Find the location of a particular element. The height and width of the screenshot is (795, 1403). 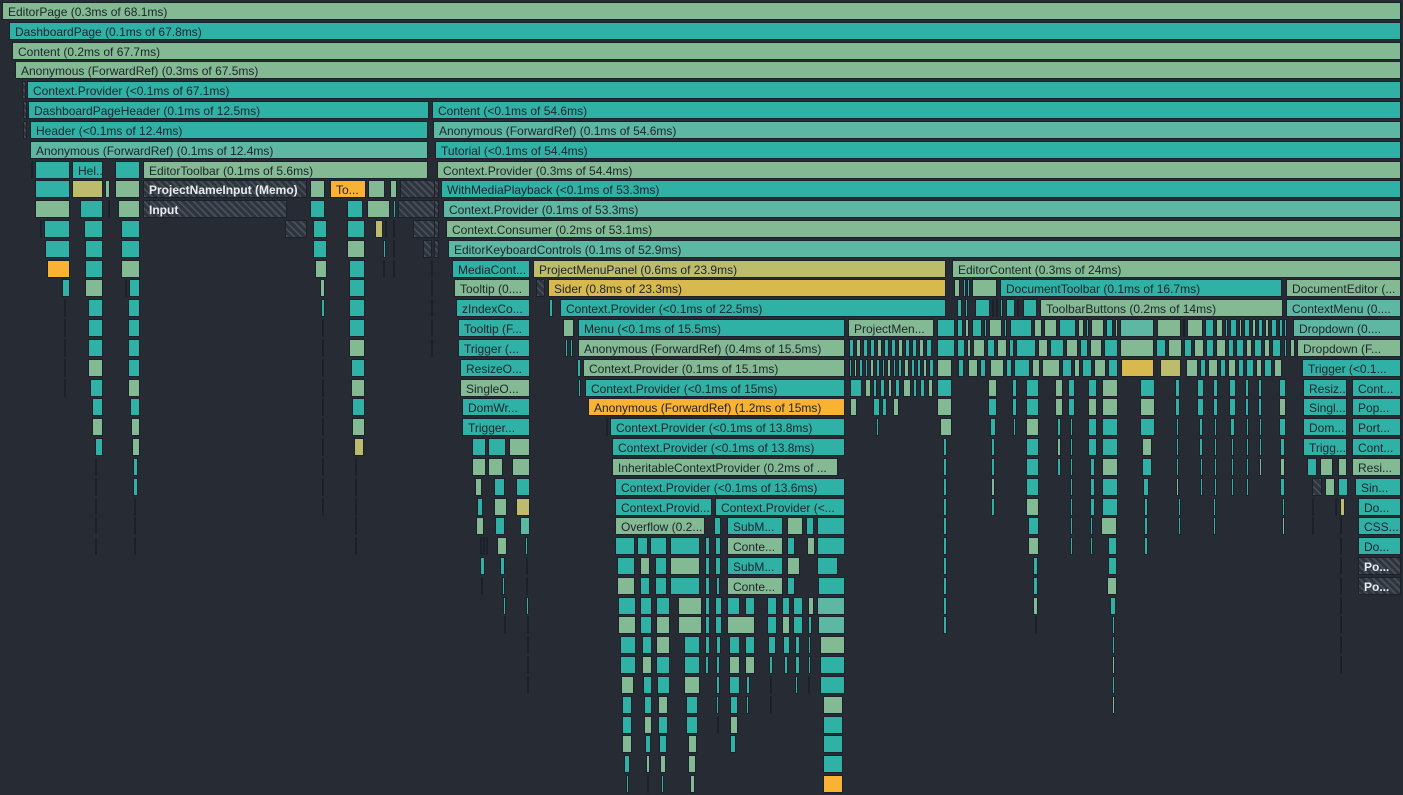

flame-cell-withmediaplayback-0-1ms-of-53-3ms: WithMediaPlayback (<0.1ms of 53.3ms) is located at coordinates (921, 189).